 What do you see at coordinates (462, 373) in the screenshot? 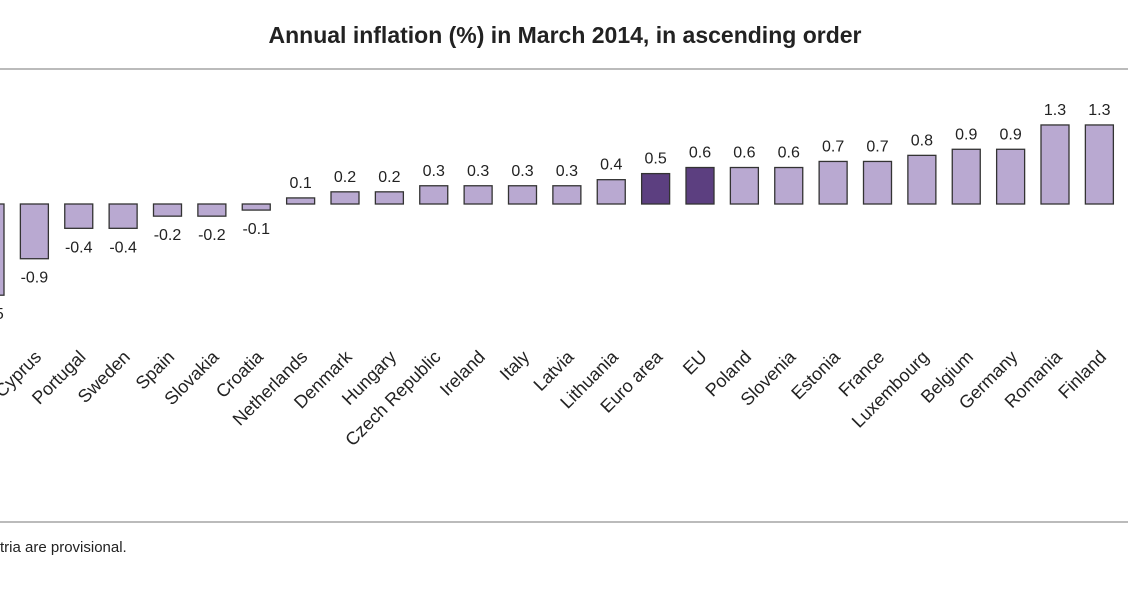
I see `x-tick-label: Ireland` at bounding box center [462, 373].